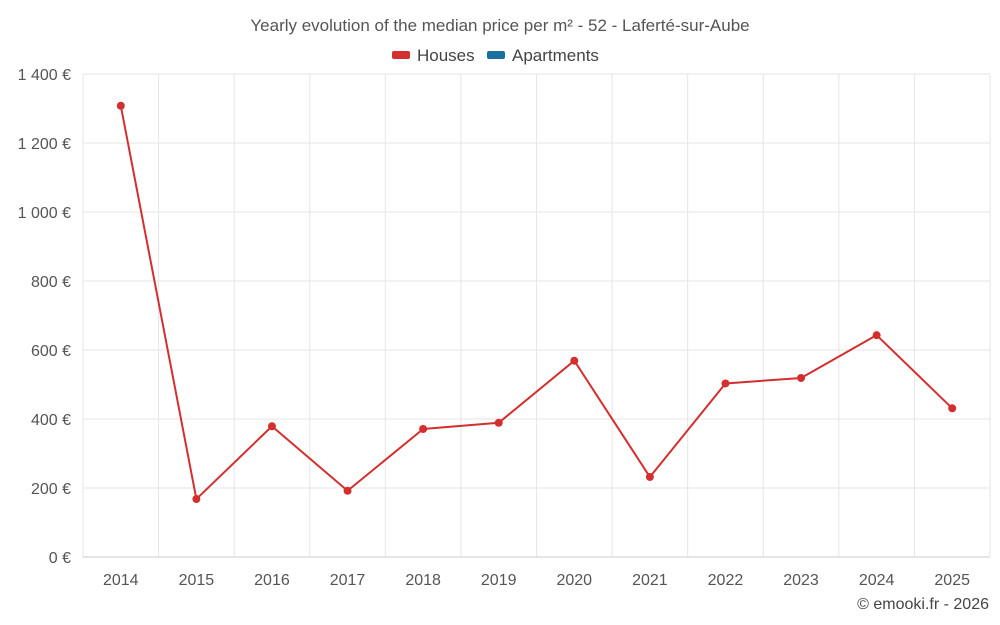 This screenshot has height=625, width=1000. Describe the element at coordinates (121, 580) in the screenshot. I see `x-tick-label: 2014` at that location.